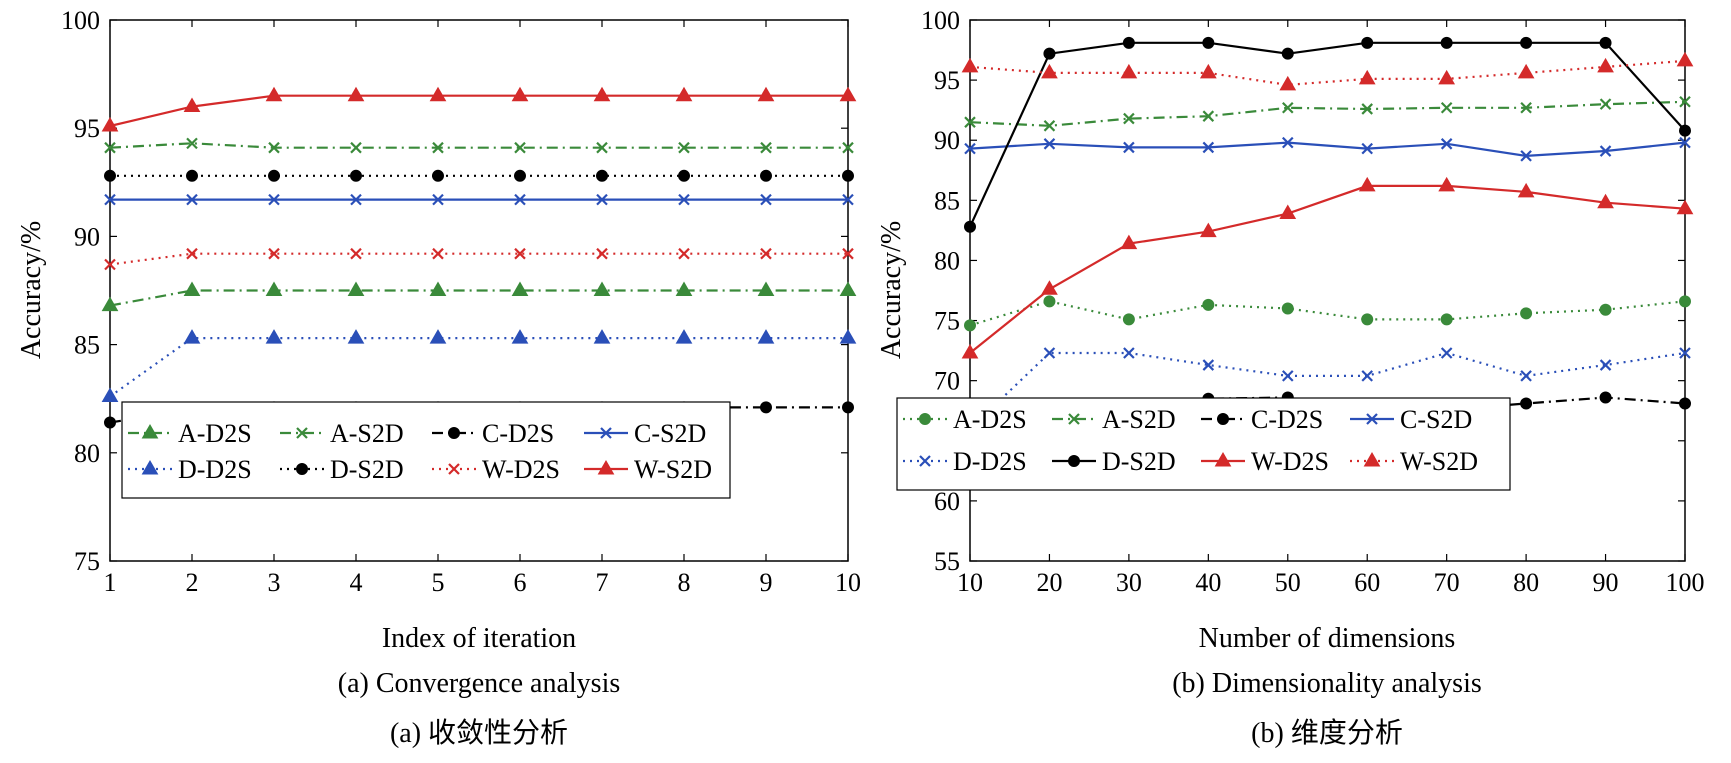 This screenshot has width=1731, height=763. What do you see at coordinates (520, 582) in the screenshot?
I see `x-tick-label: 6` at bounding box center [520, 582].